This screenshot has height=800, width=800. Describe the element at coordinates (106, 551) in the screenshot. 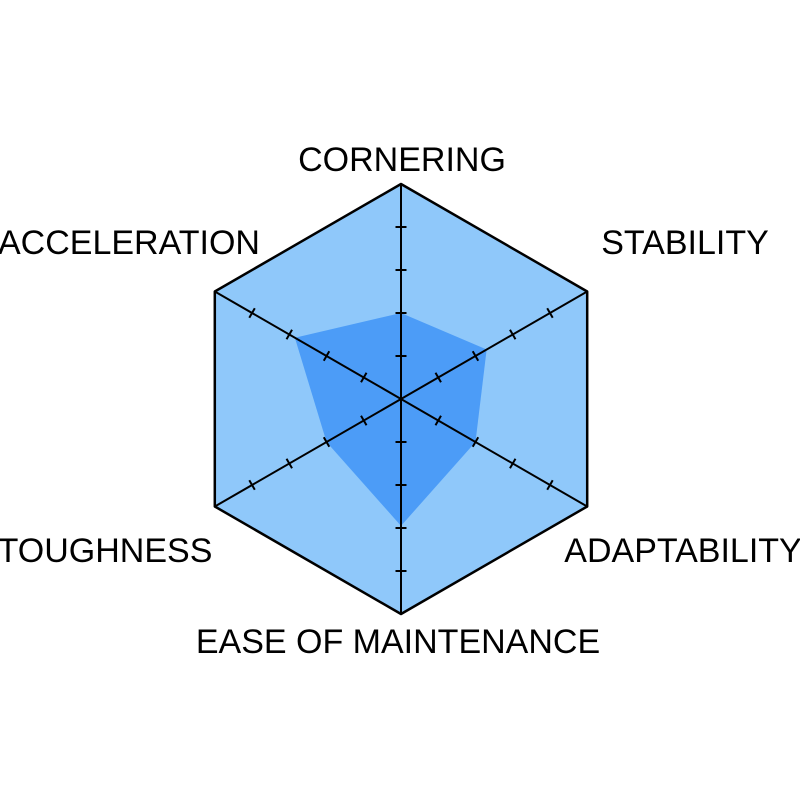

I see `axis-label-toughness: TOUGHNESS` at that location.